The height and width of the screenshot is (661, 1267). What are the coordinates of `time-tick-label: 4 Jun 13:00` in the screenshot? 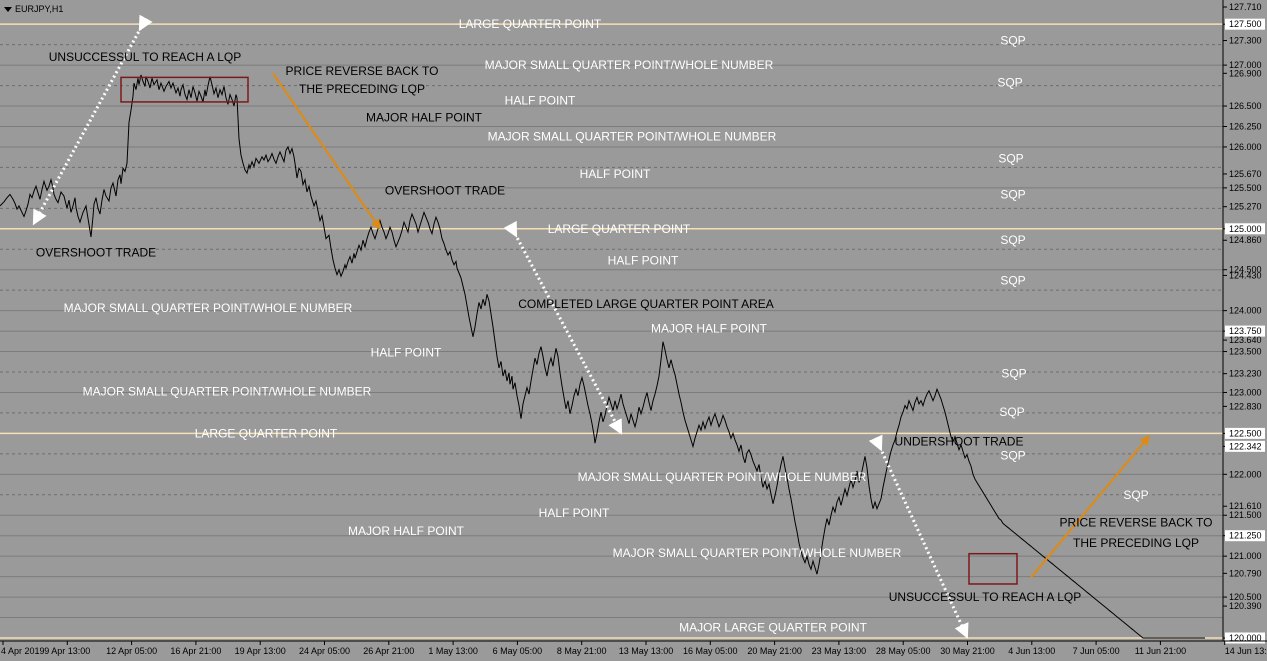 It's located at (1031, 651).